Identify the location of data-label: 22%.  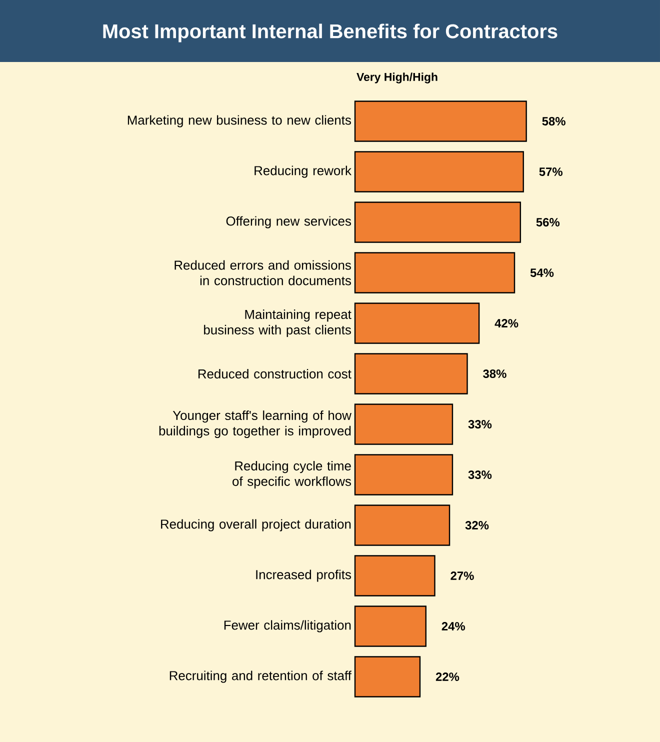
(448, 676).